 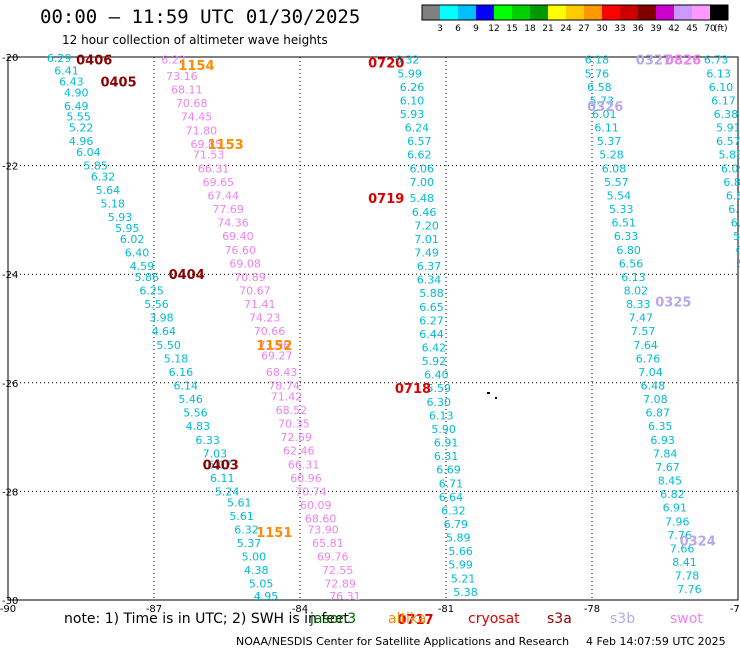 I want to click on data-point-label: 6.57, so click(x=419, y=141).